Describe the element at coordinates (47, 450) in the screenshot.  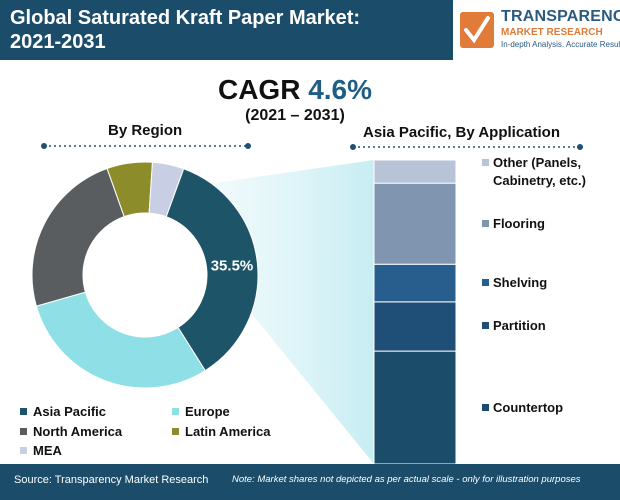
I see `legend-label: MEA` at that location.